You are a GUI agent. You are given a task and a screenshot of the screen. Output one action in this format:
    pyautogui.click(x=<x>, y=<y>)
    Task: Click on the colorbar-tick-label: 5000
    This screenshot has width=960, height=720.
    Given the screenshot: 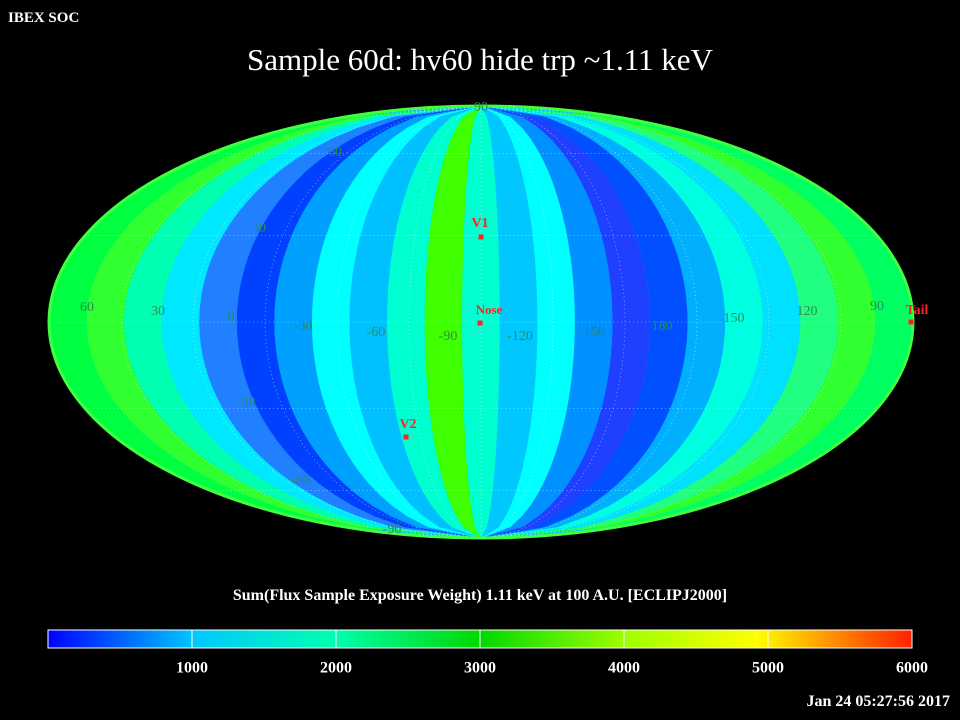 What is the action you would take?
    pyautogui.click(x=768, y=668)
    